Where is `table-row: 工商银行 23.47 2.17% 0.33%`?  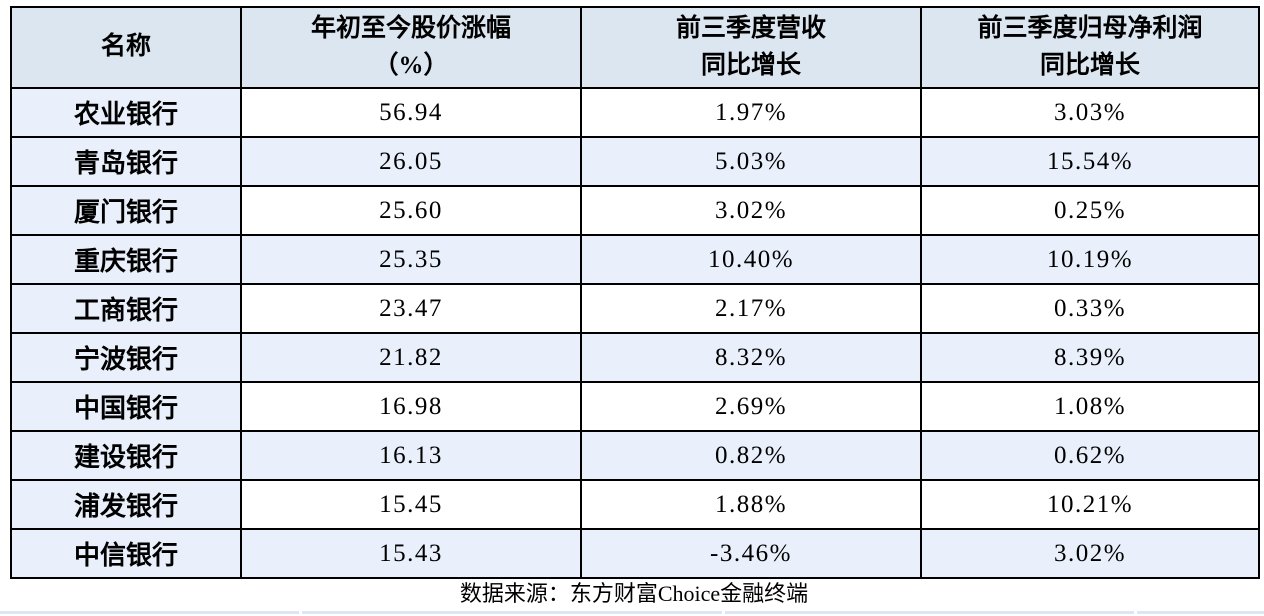 table-row: 工商银行 23.47 2.17% 0.33% is located at coordinates (635, 308).